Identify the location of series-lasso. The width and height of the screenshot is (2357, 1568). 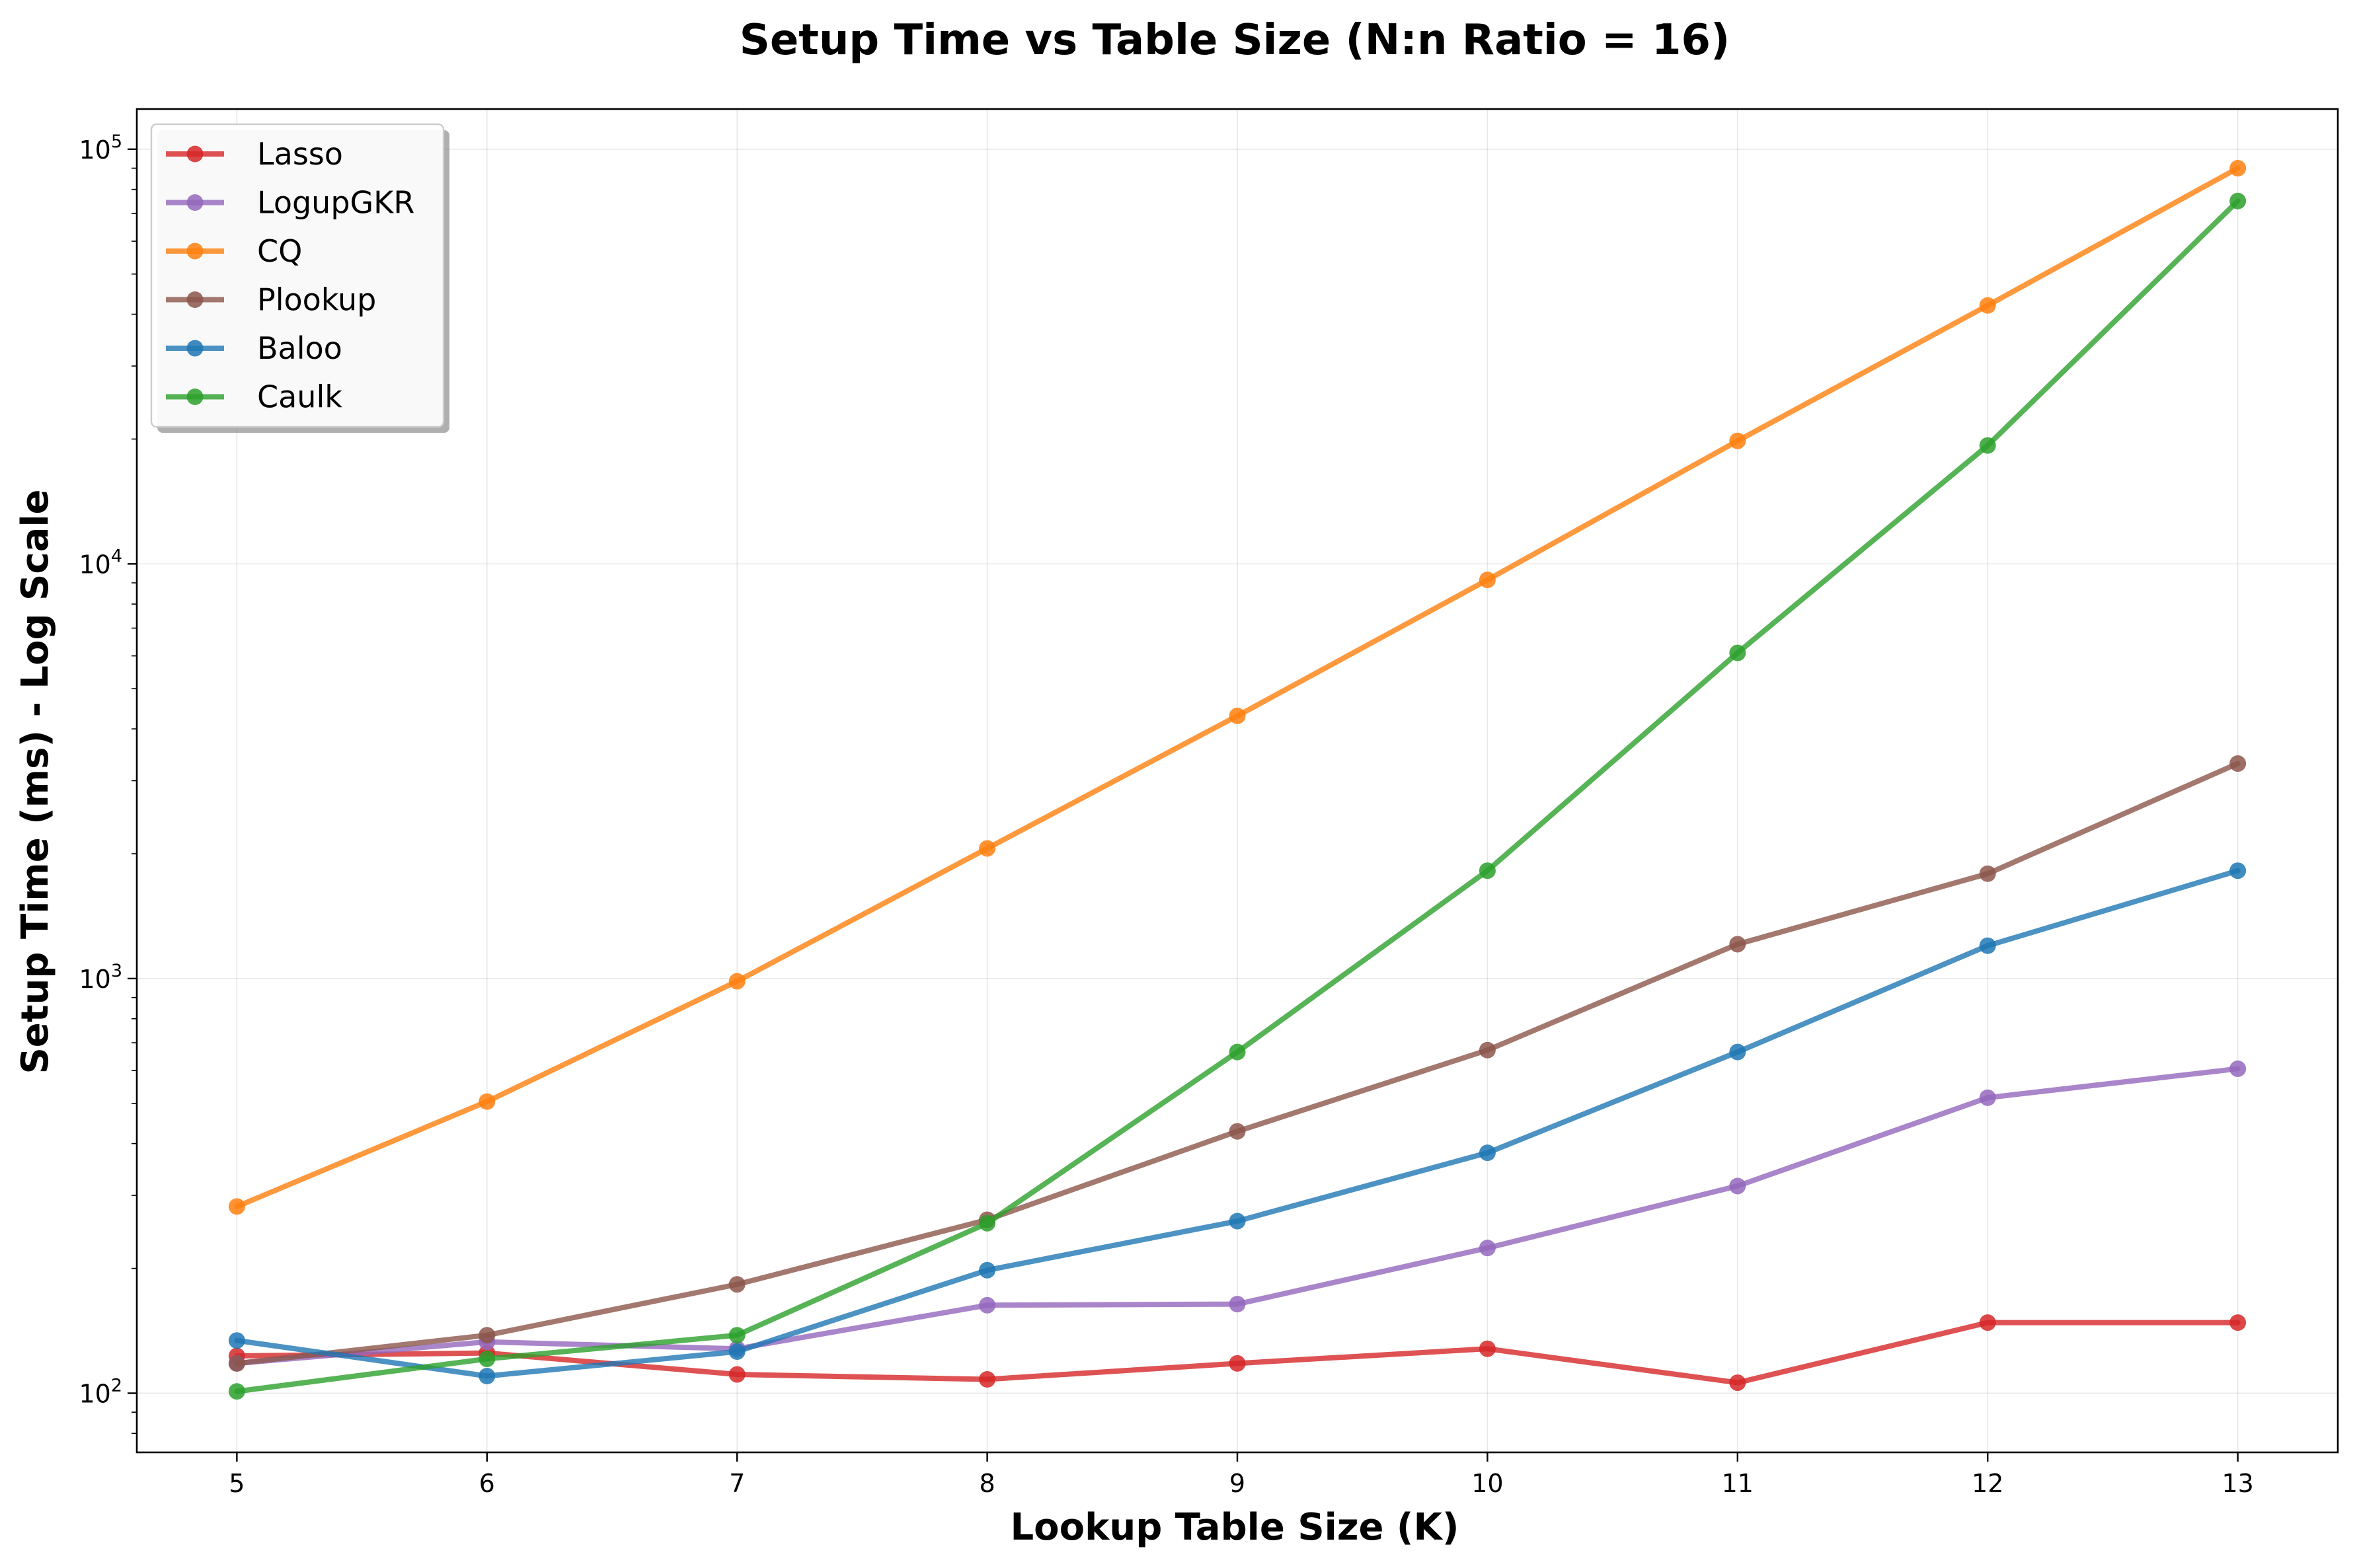
(1237, 1353).